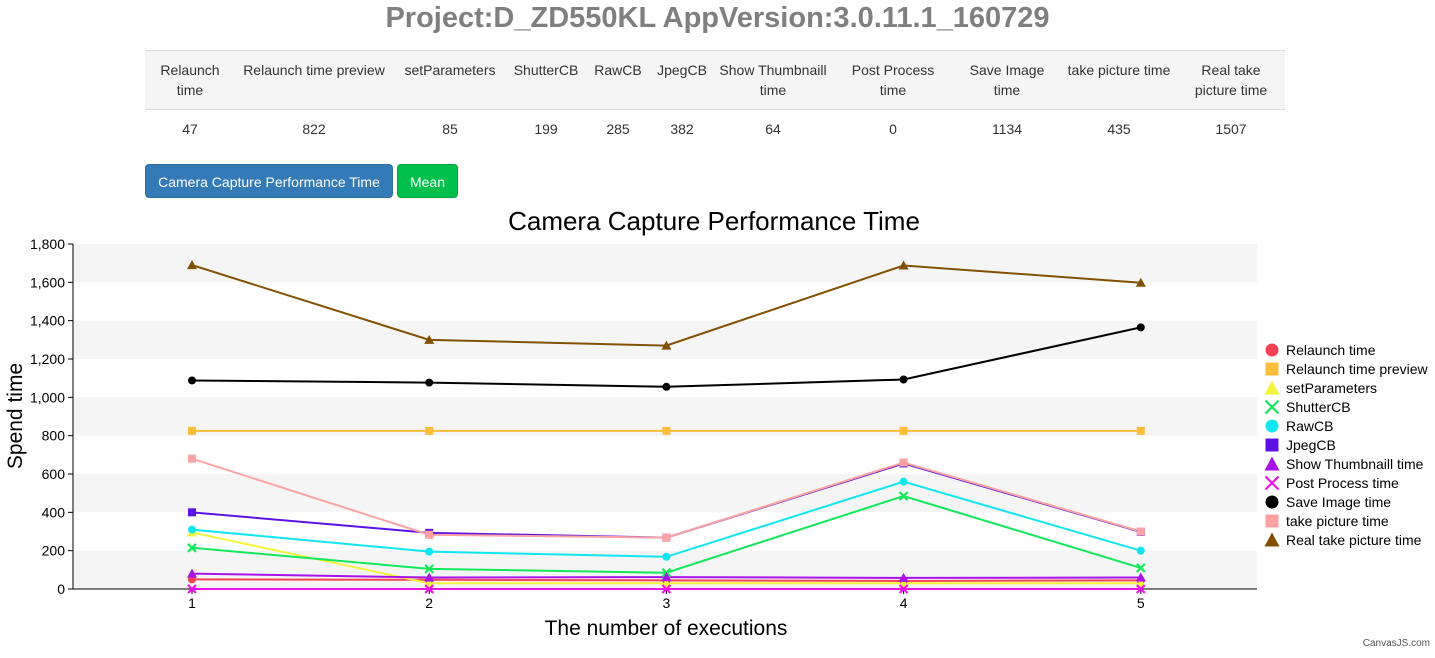  Describe the element at coordinates (427, 181) in the screenshot. I see `mean-button: Mean` at that location.